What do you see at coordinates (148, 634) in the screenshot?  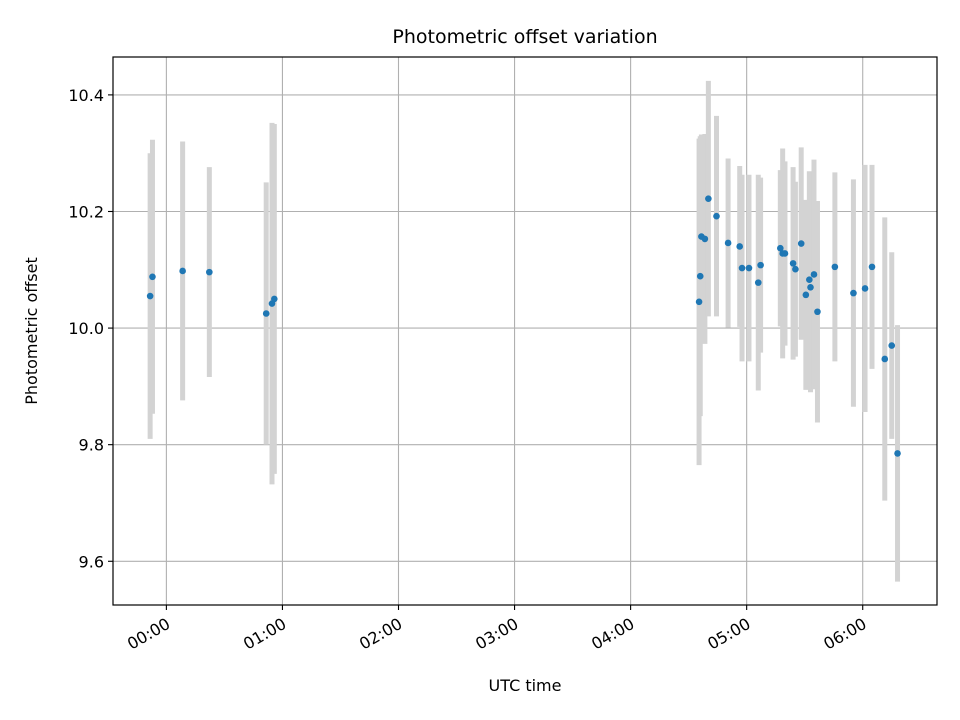 I see `x-tick-label: 00:00` at bounding box center [148, 634].